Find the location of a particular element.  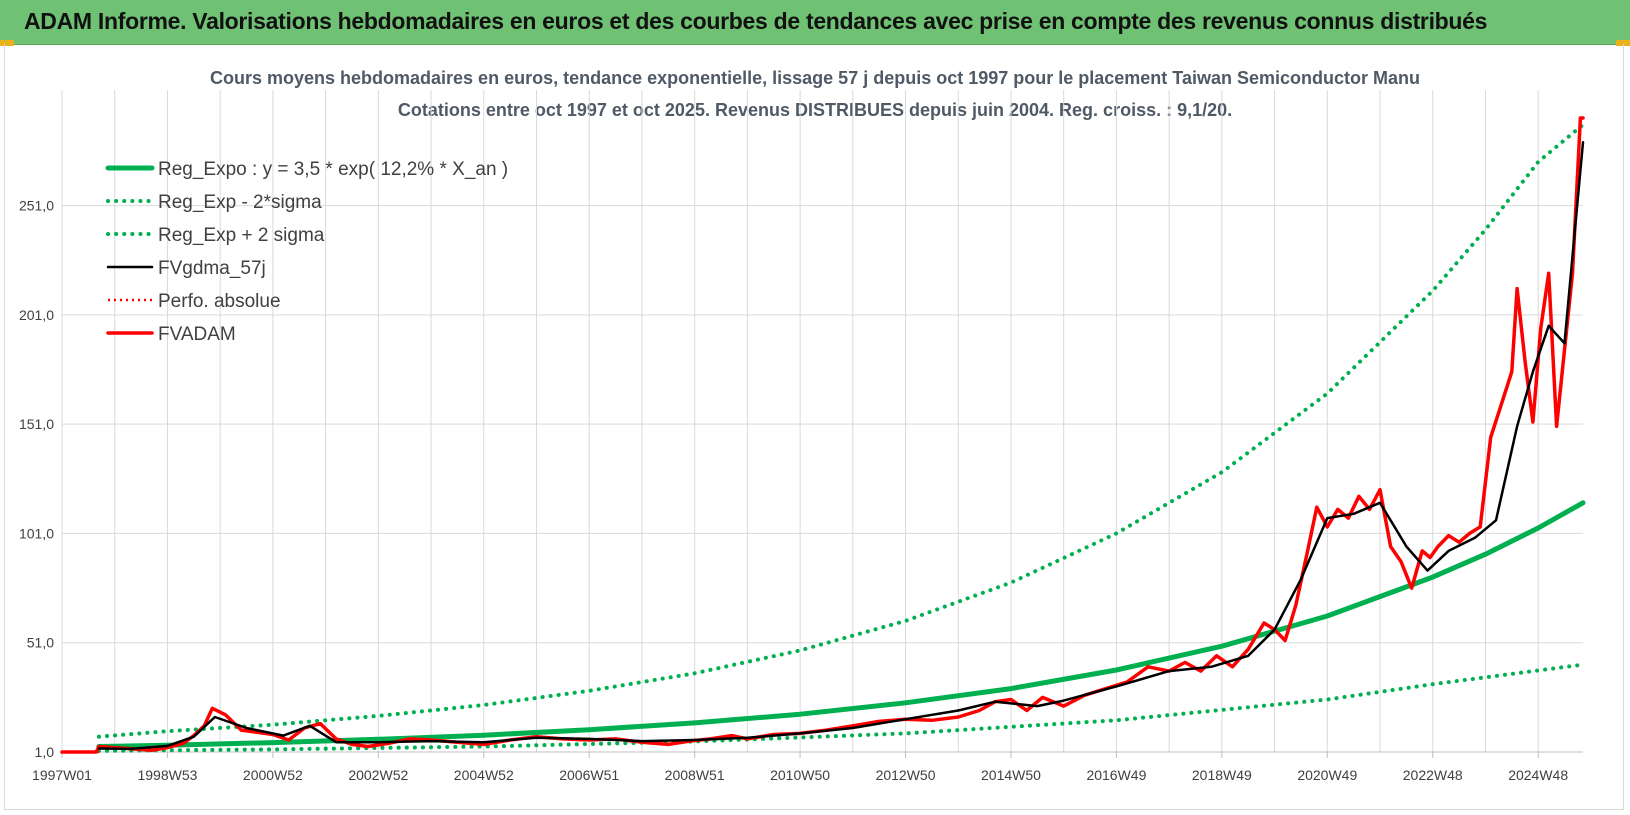

legend-label: Perfo. absolue is located at coordinates (219, 301).